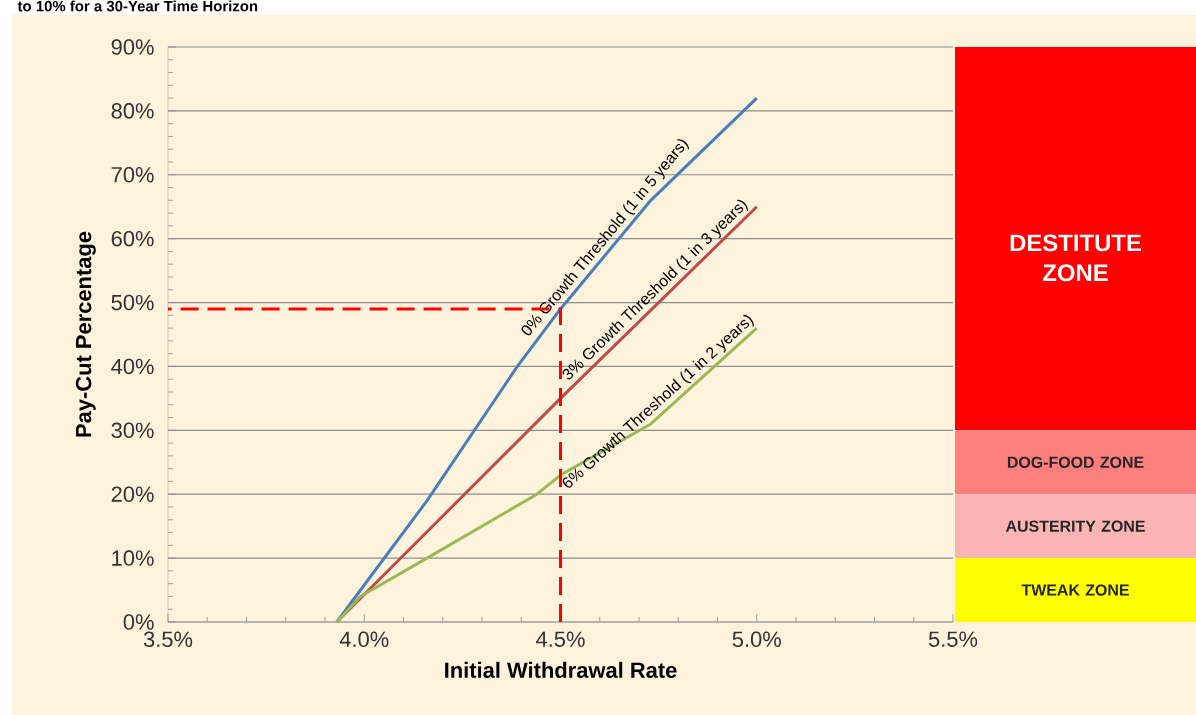 This screenshot has width=1196, height=715. Describe the element at coordinates (132, 302) in the screenshot. I see `y-tick-label: 50%` at that location.